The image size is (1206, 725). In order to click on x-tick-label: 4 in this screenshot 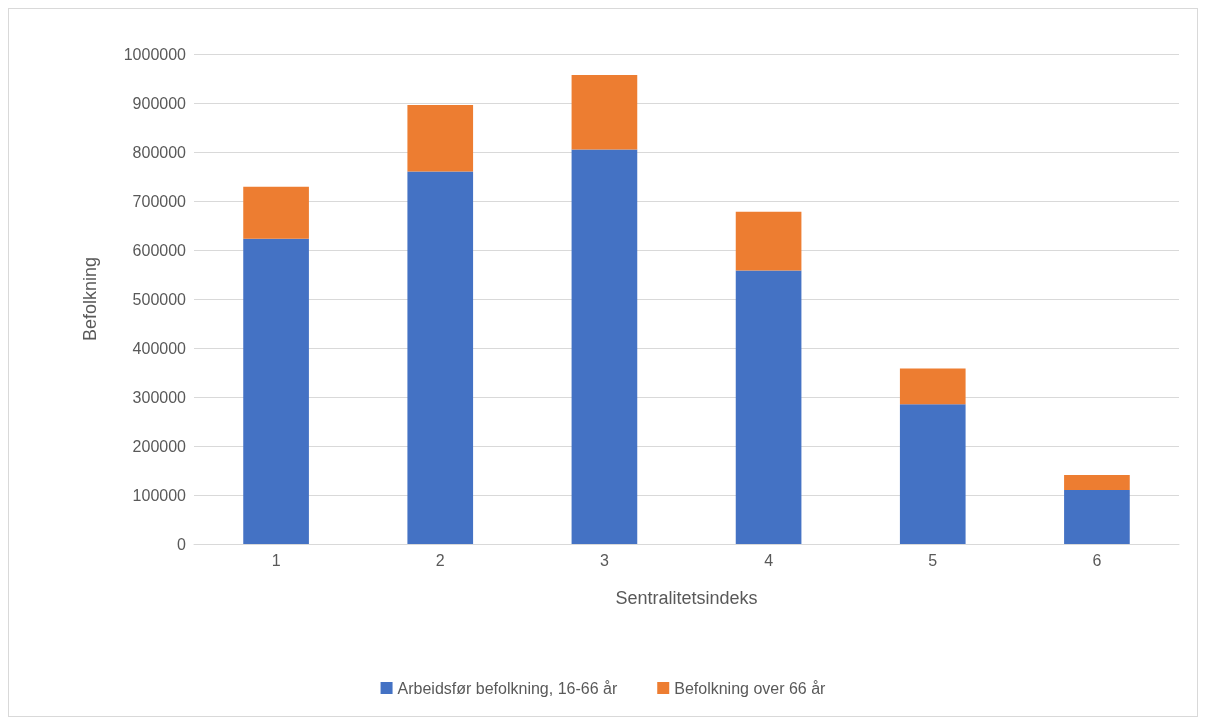, I will do `click(769, 560)`.